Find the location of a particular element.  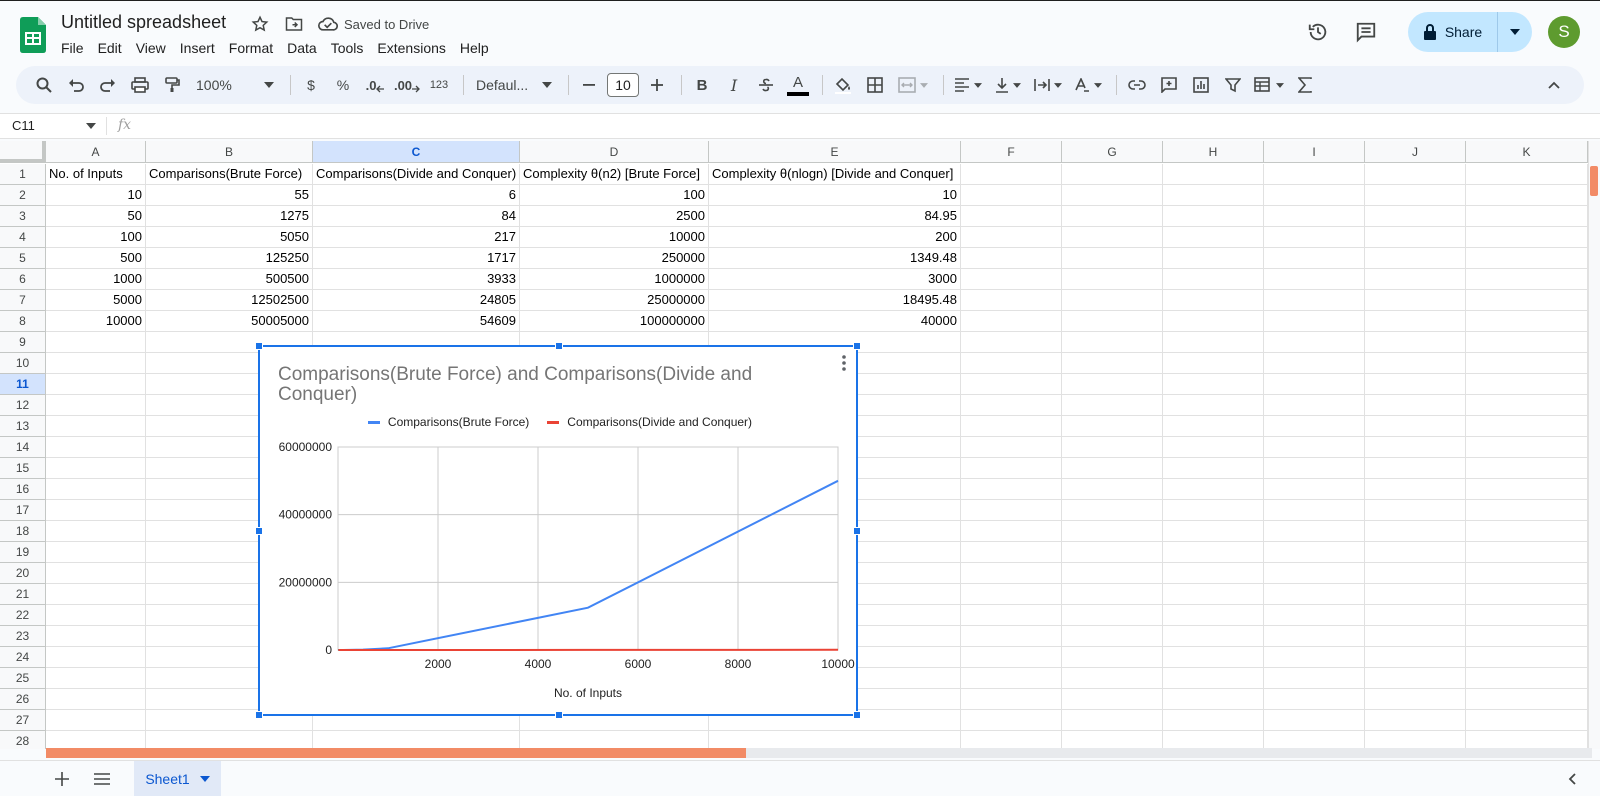

column-header: K is located at coordinates (1527, 152).